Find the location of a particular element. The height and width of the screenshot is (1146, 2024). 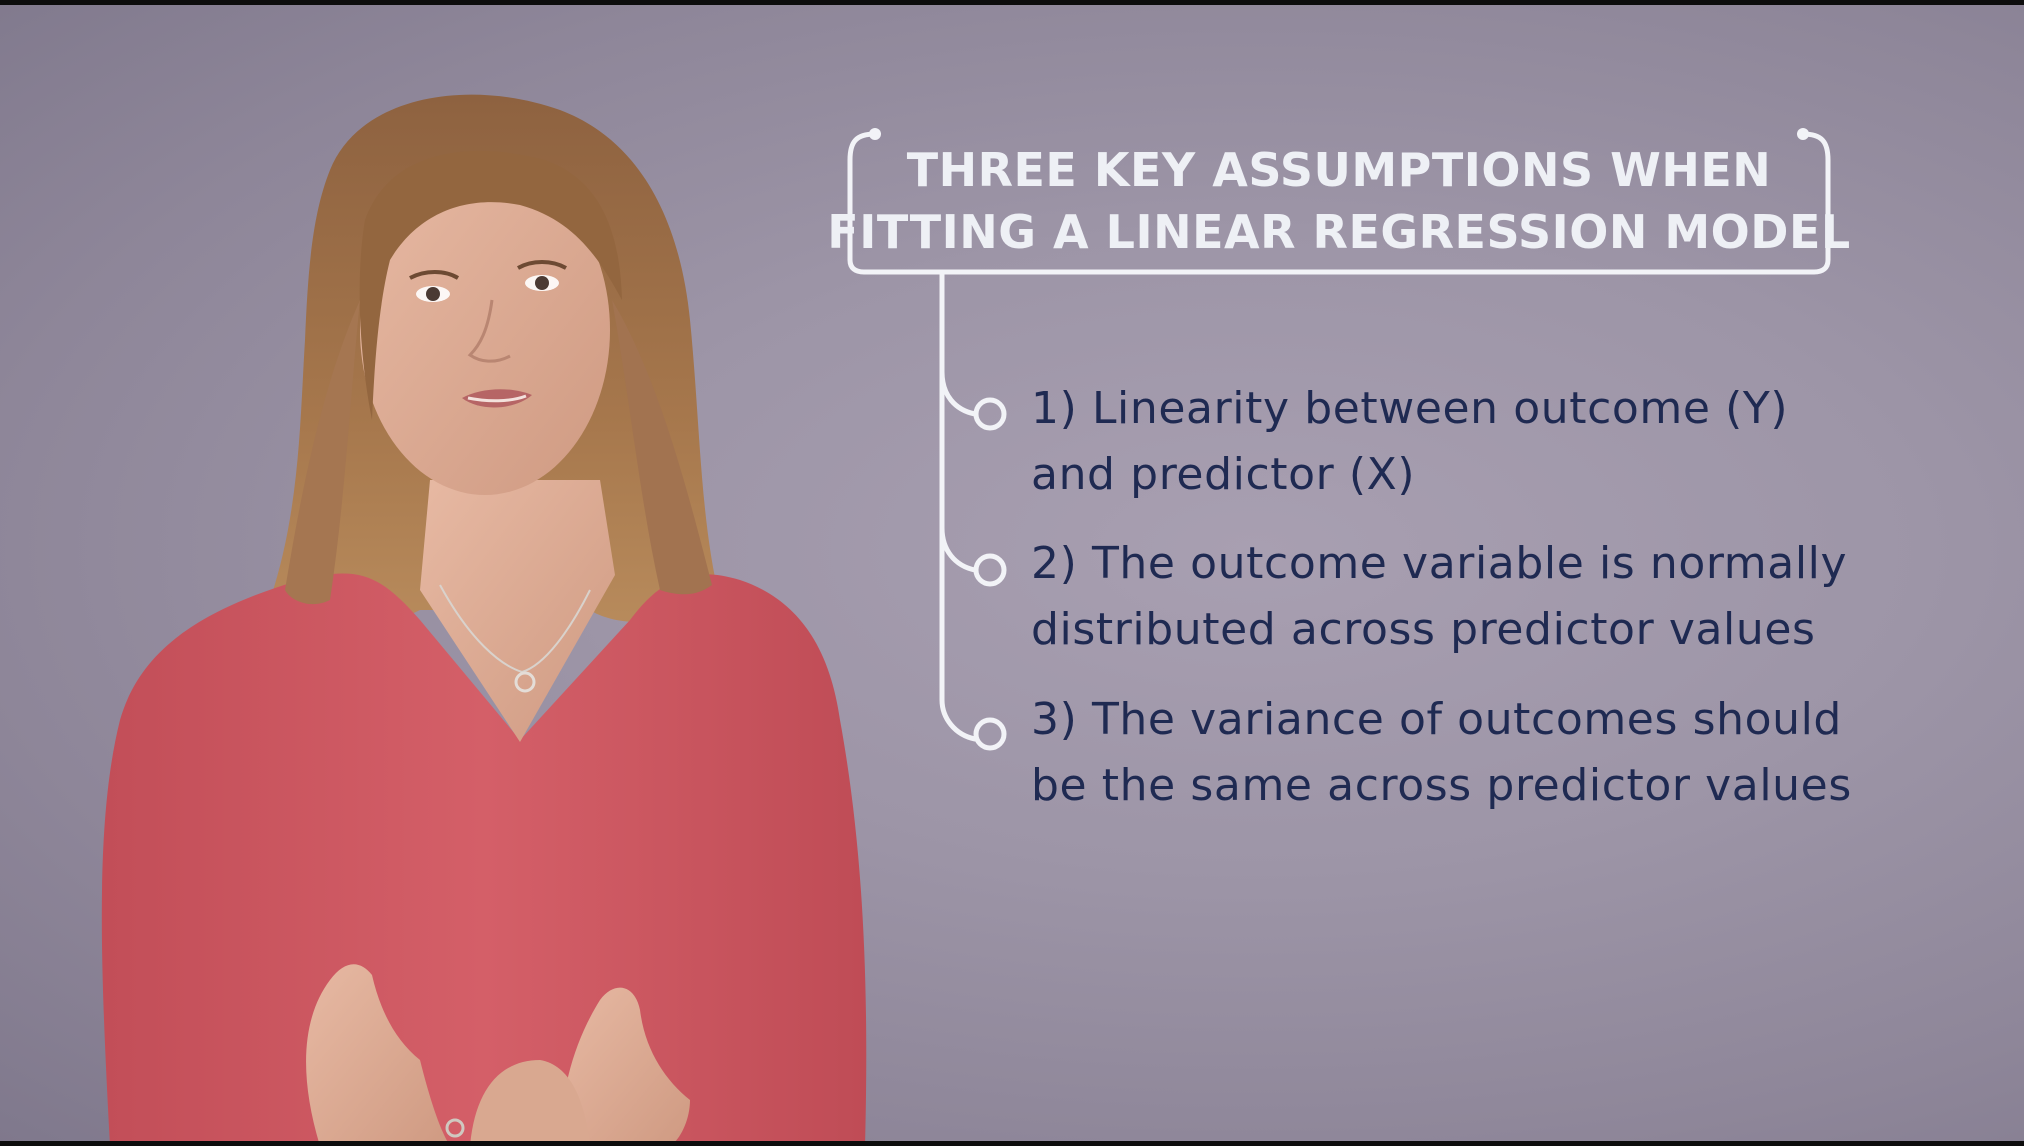

bracket-dot-left is located at coordinates (875, 134).